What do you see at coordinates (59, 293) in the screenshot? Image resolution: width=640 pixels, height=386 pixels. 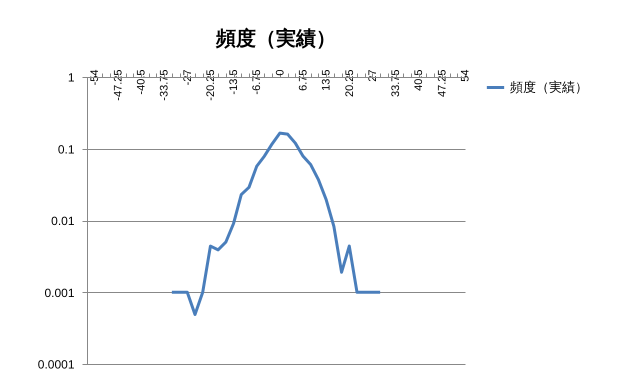 I see `y-tick-label: 0.001` at bounding box center [59, 293].